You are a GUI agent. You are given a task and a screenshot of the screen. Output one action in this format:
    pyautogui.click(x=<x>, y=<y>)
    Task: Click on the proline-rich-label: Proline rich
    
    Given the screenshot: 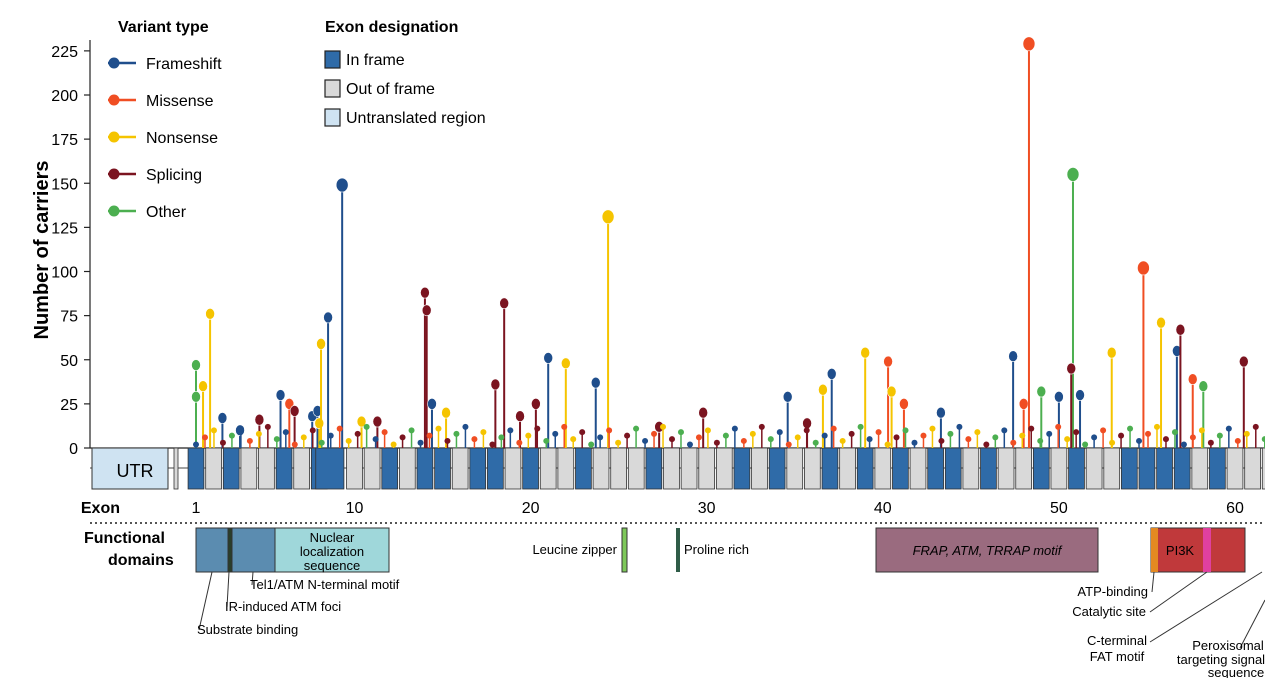 What is the action you would take?
    pyautogui.click(x=716, y=549)
    